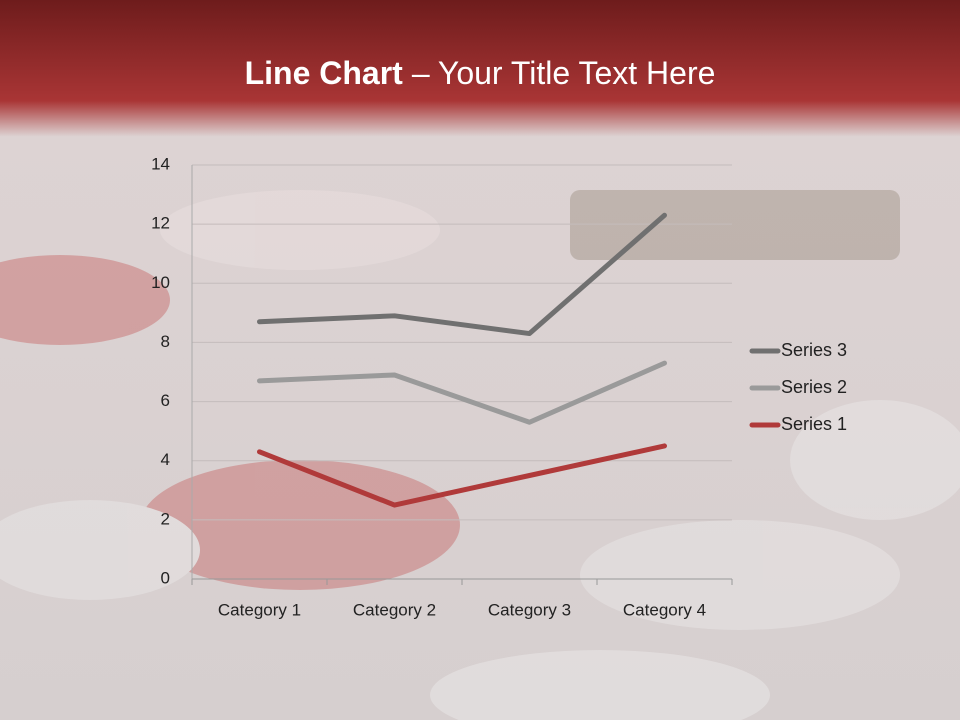 This screenshot has width=960, height=720. What do you see at coordinates (324, 73) in the screenshot?
I see `title-bold: Line Chart` at bounding box center [324, 73].